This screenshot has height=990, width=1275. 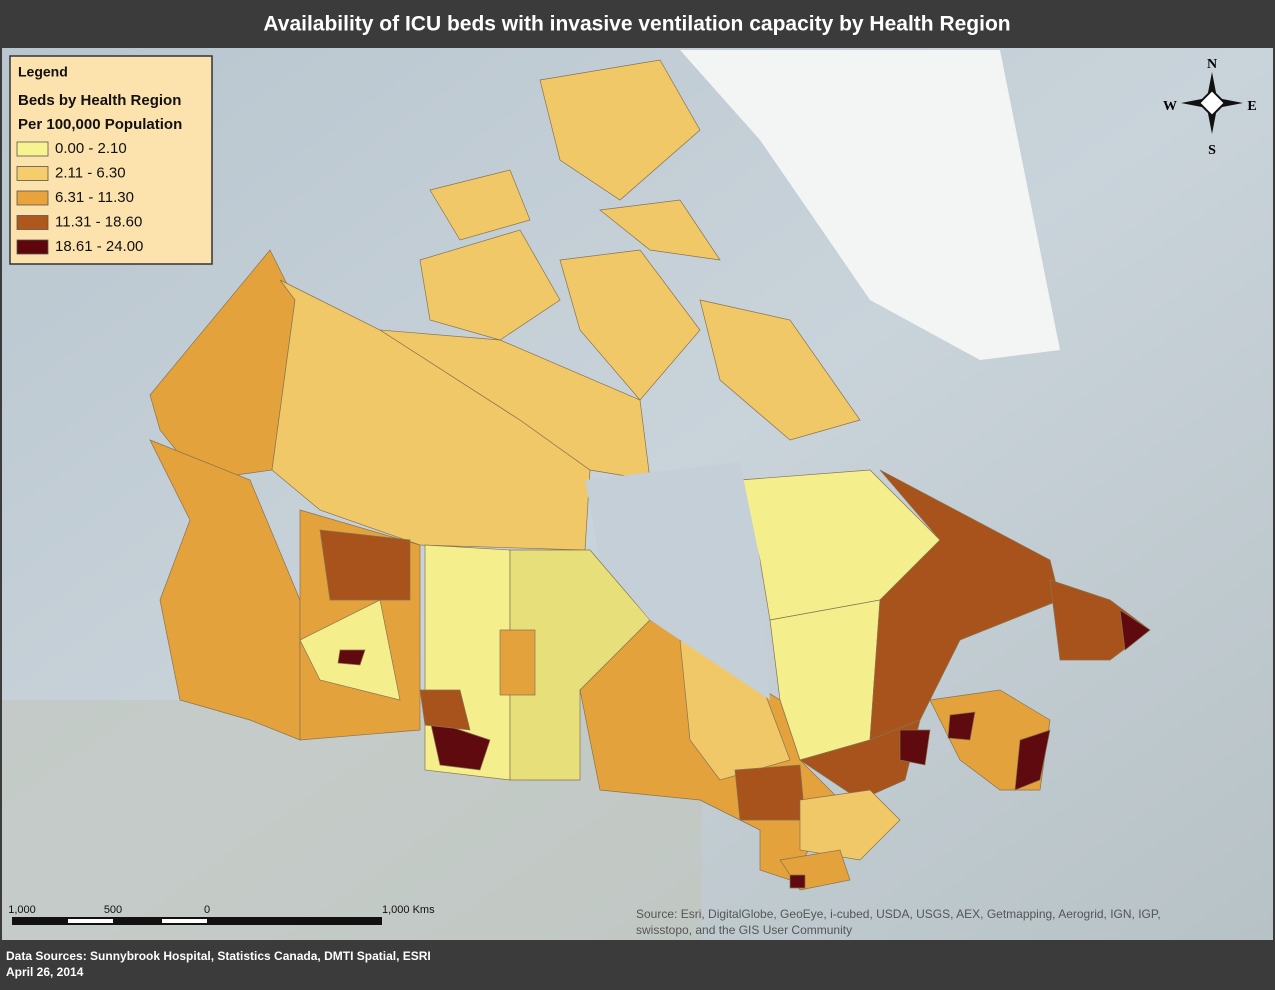 What do you see at coordinates (99, 246) in the screenshot?
I see `legend-label: 18.61 - 24.00` at bounding box center [99, 246].